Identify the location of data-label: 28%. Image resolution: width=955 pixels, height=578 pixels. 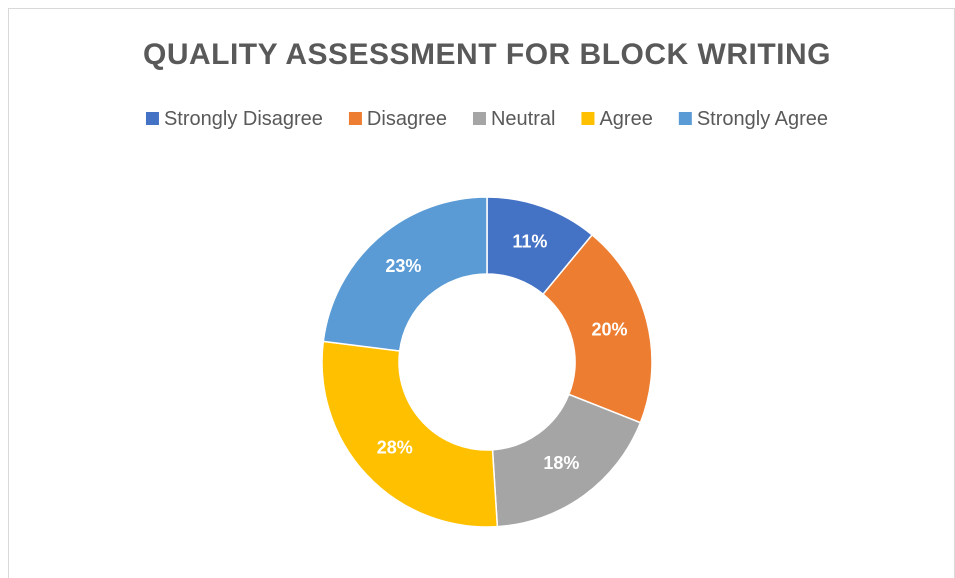
(395, 447).